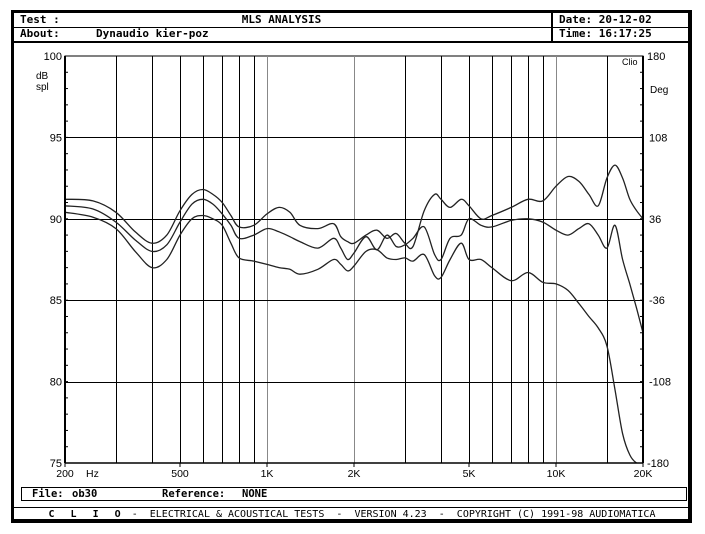 Image resolution: width=705 pixels, height=534 pixels. I want to click on about-value: Dynaudio kier-poz, so click(152, 33).